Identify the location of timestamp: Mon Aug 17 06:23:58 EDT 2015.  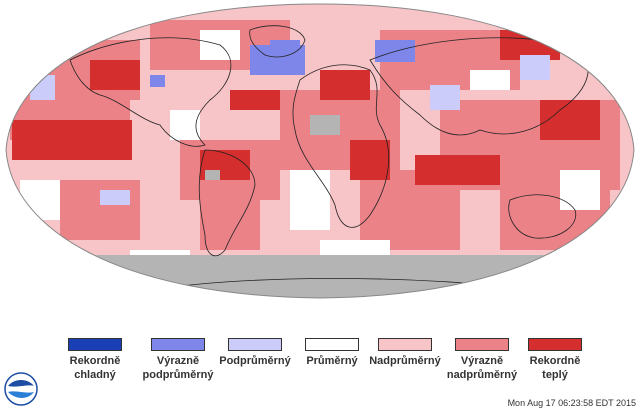
(571, 403).